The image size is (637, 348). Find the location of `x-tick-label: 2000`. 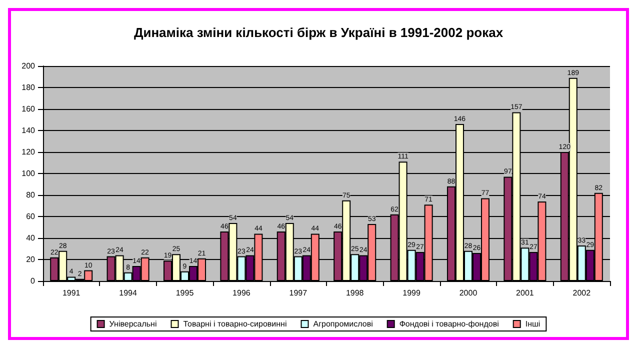

x-tick-label: 2000 is located at coordinates (468, 293).